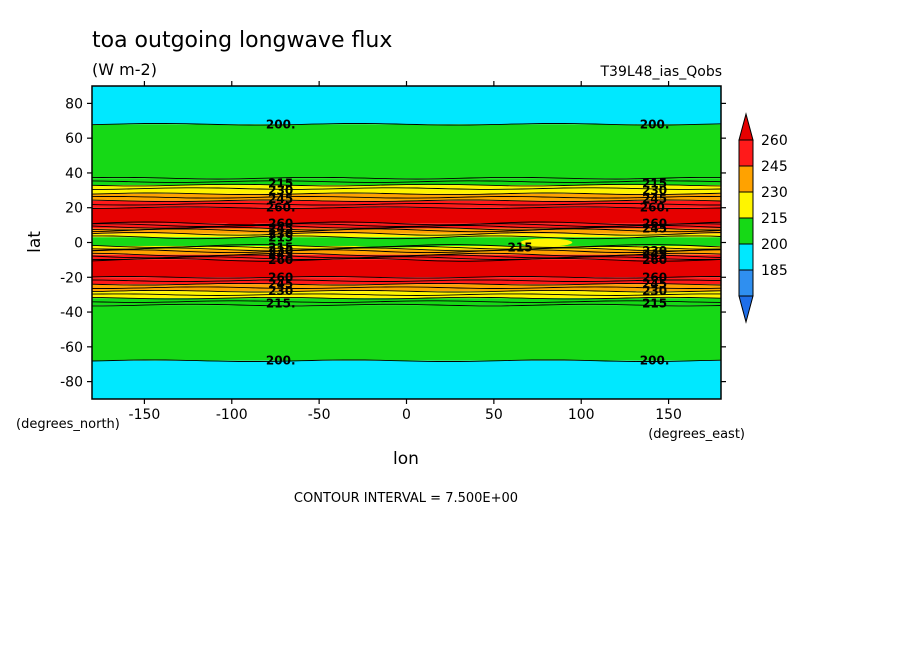  I want to click on chart-title: toa outgoing longwave flux, so click(242, 40).